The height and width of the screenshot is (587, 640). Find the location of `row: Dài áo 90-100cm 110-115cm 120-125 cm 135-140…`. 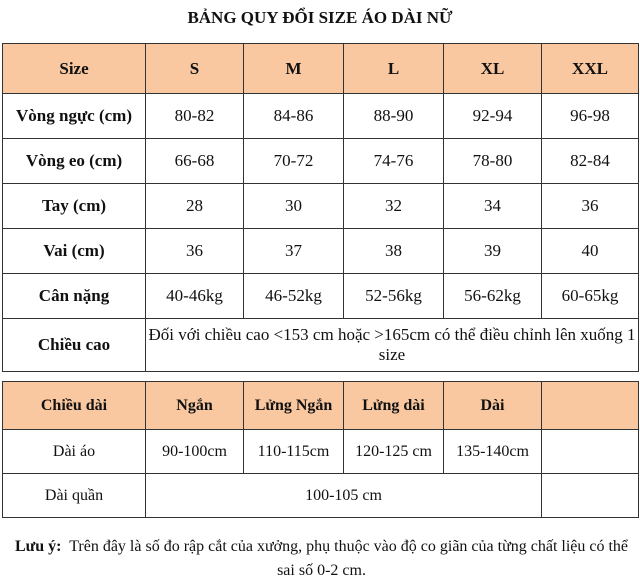

row: Dài áo 90-100cm 110-115cm 120-125 cm 135-140… is located at coordinates (320, 451).